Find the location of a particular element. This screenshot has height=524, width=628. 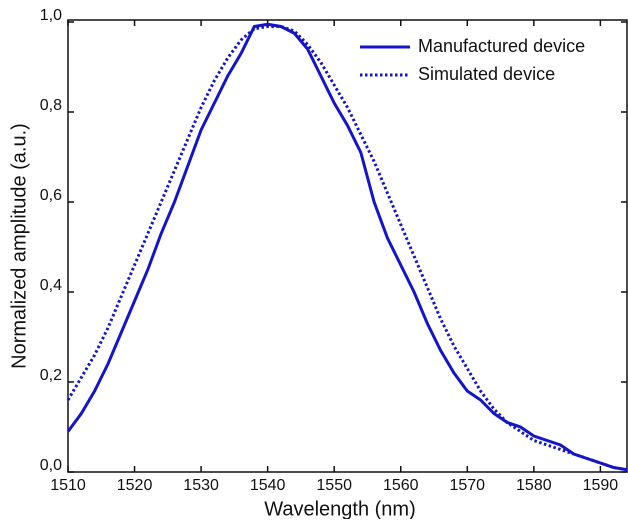

x-tick-label: 1540 is located at coordinates (268, 485).